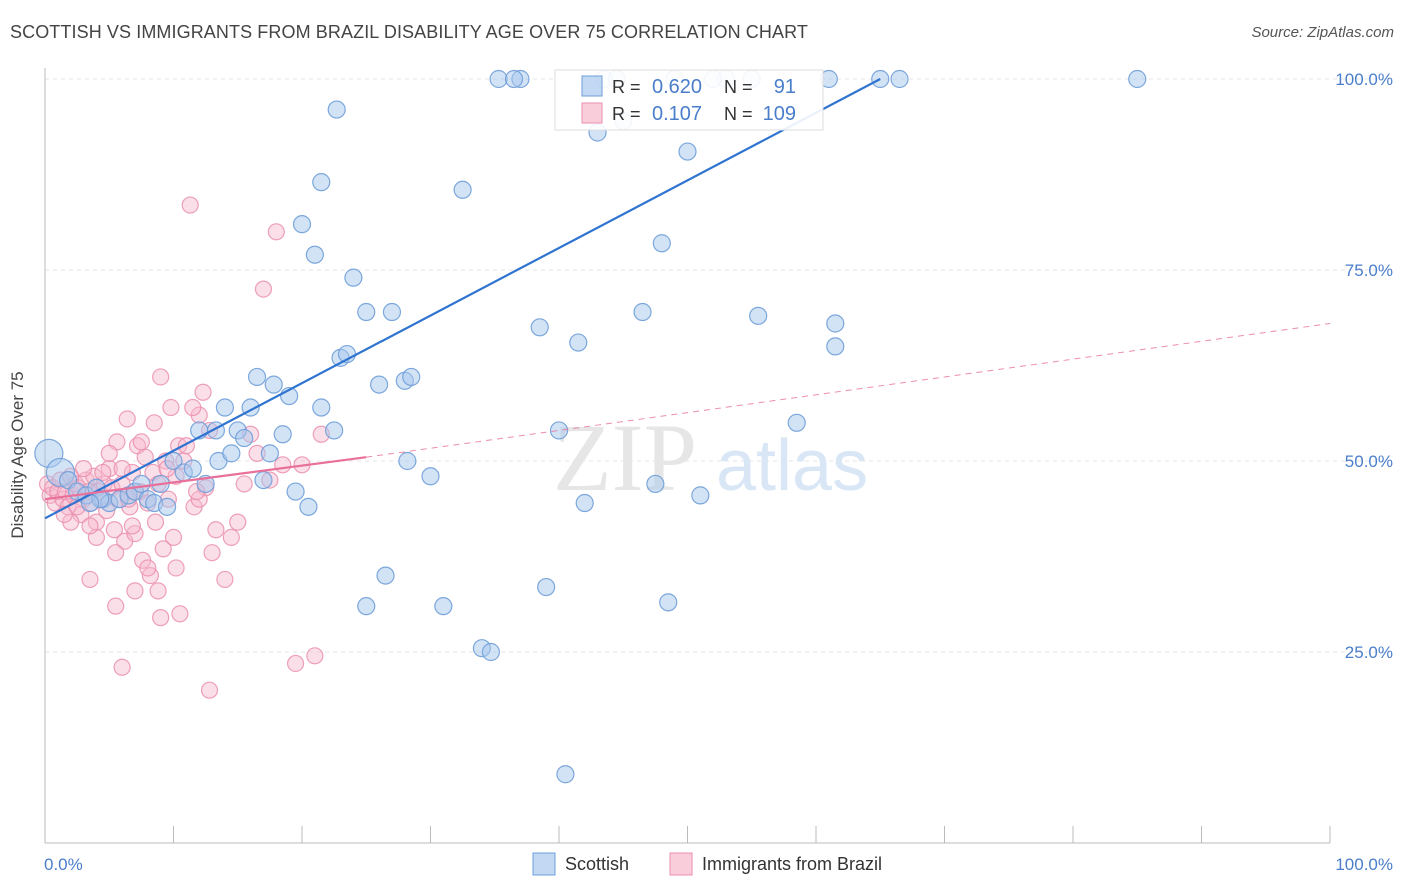  Describe the element at coordinates (625, 457) in the screenshot. I see `watermark-zip: ZIP` at that location.